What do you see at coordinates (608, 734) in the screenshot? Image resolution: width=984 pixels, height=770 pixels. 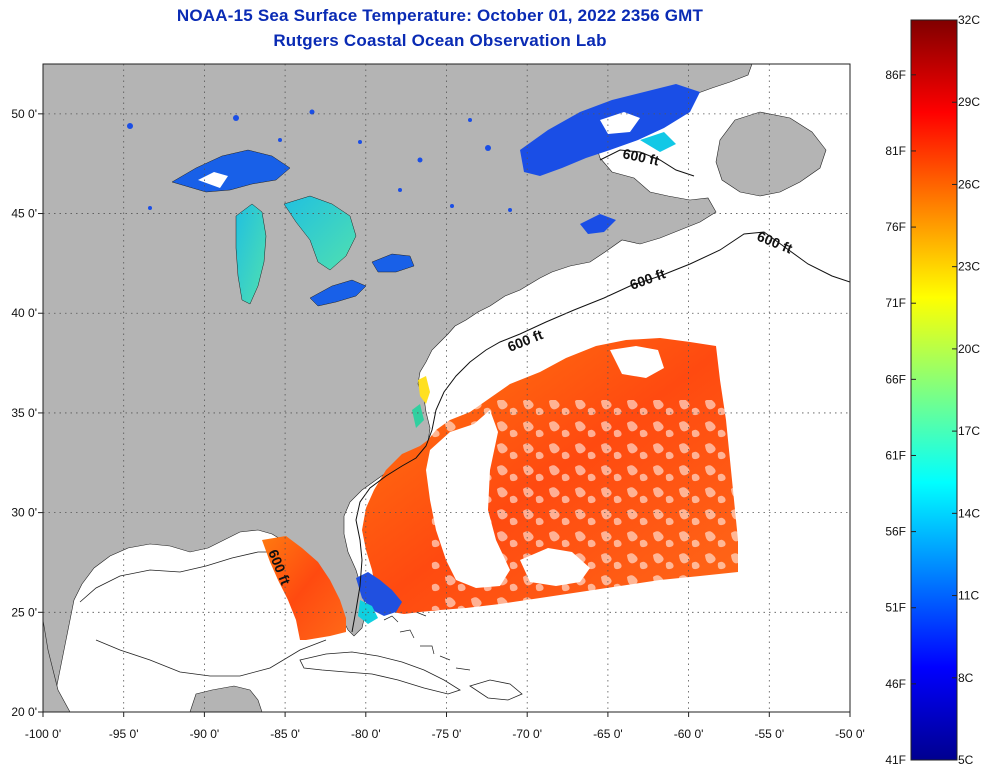 I see `lon-tick-label: -65 0'` at bounding box center [608, 734].